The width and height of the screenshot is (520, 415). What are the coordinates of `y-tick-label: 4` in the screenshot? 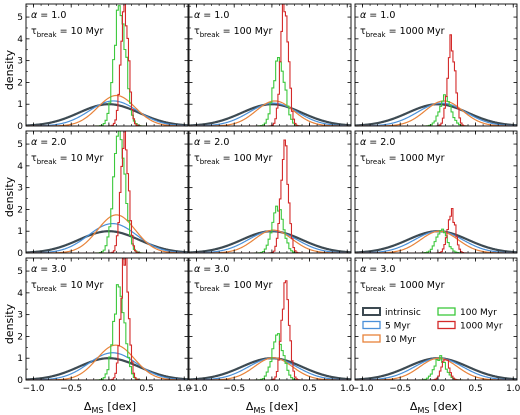 It's located at (20, 167).